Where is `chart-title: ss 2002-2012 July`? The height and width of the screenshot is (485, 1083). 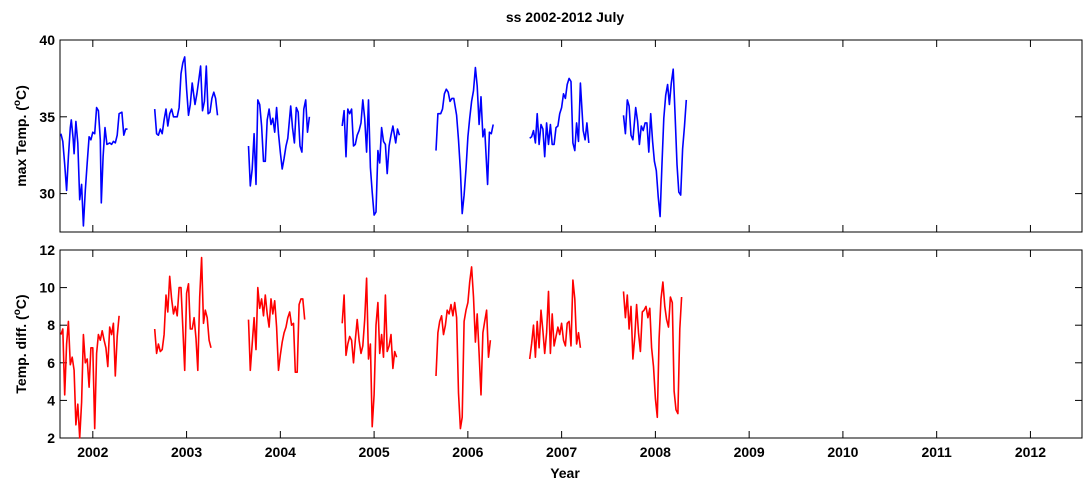 chart-title: ss 2002-2012 July is located at coordinates (565, 17).